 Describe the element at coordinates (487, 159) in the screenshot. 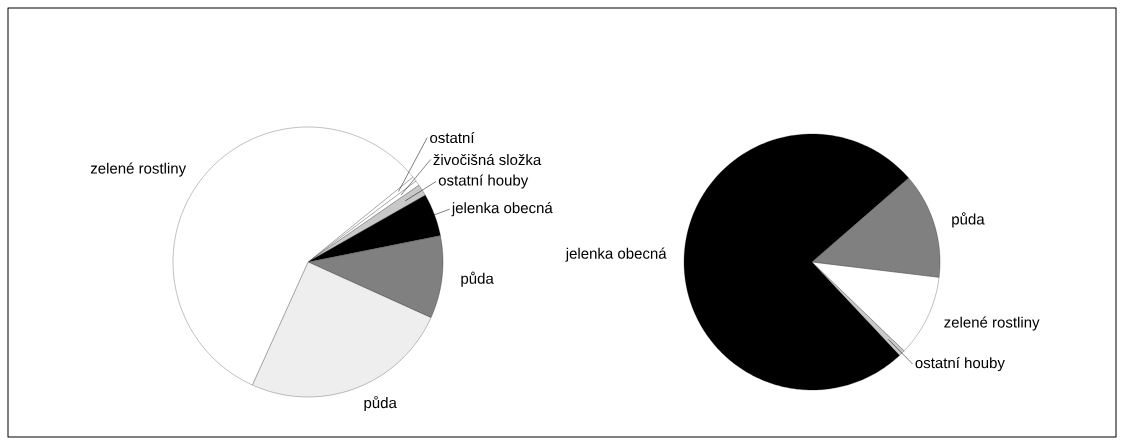

I see `slice-label: živočišná složka` at that location.